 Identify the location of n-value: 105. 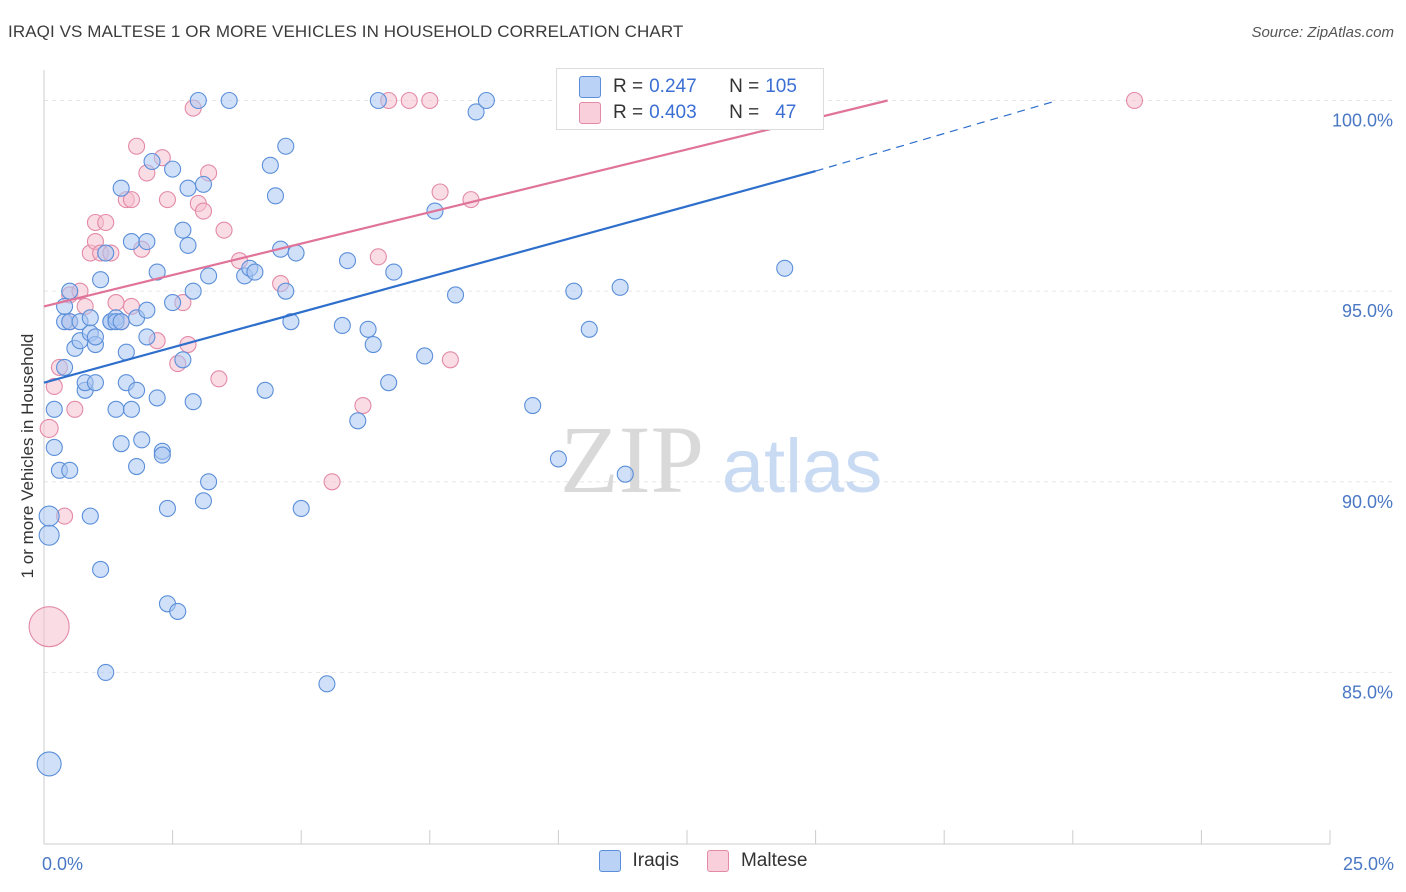
(781, 86).